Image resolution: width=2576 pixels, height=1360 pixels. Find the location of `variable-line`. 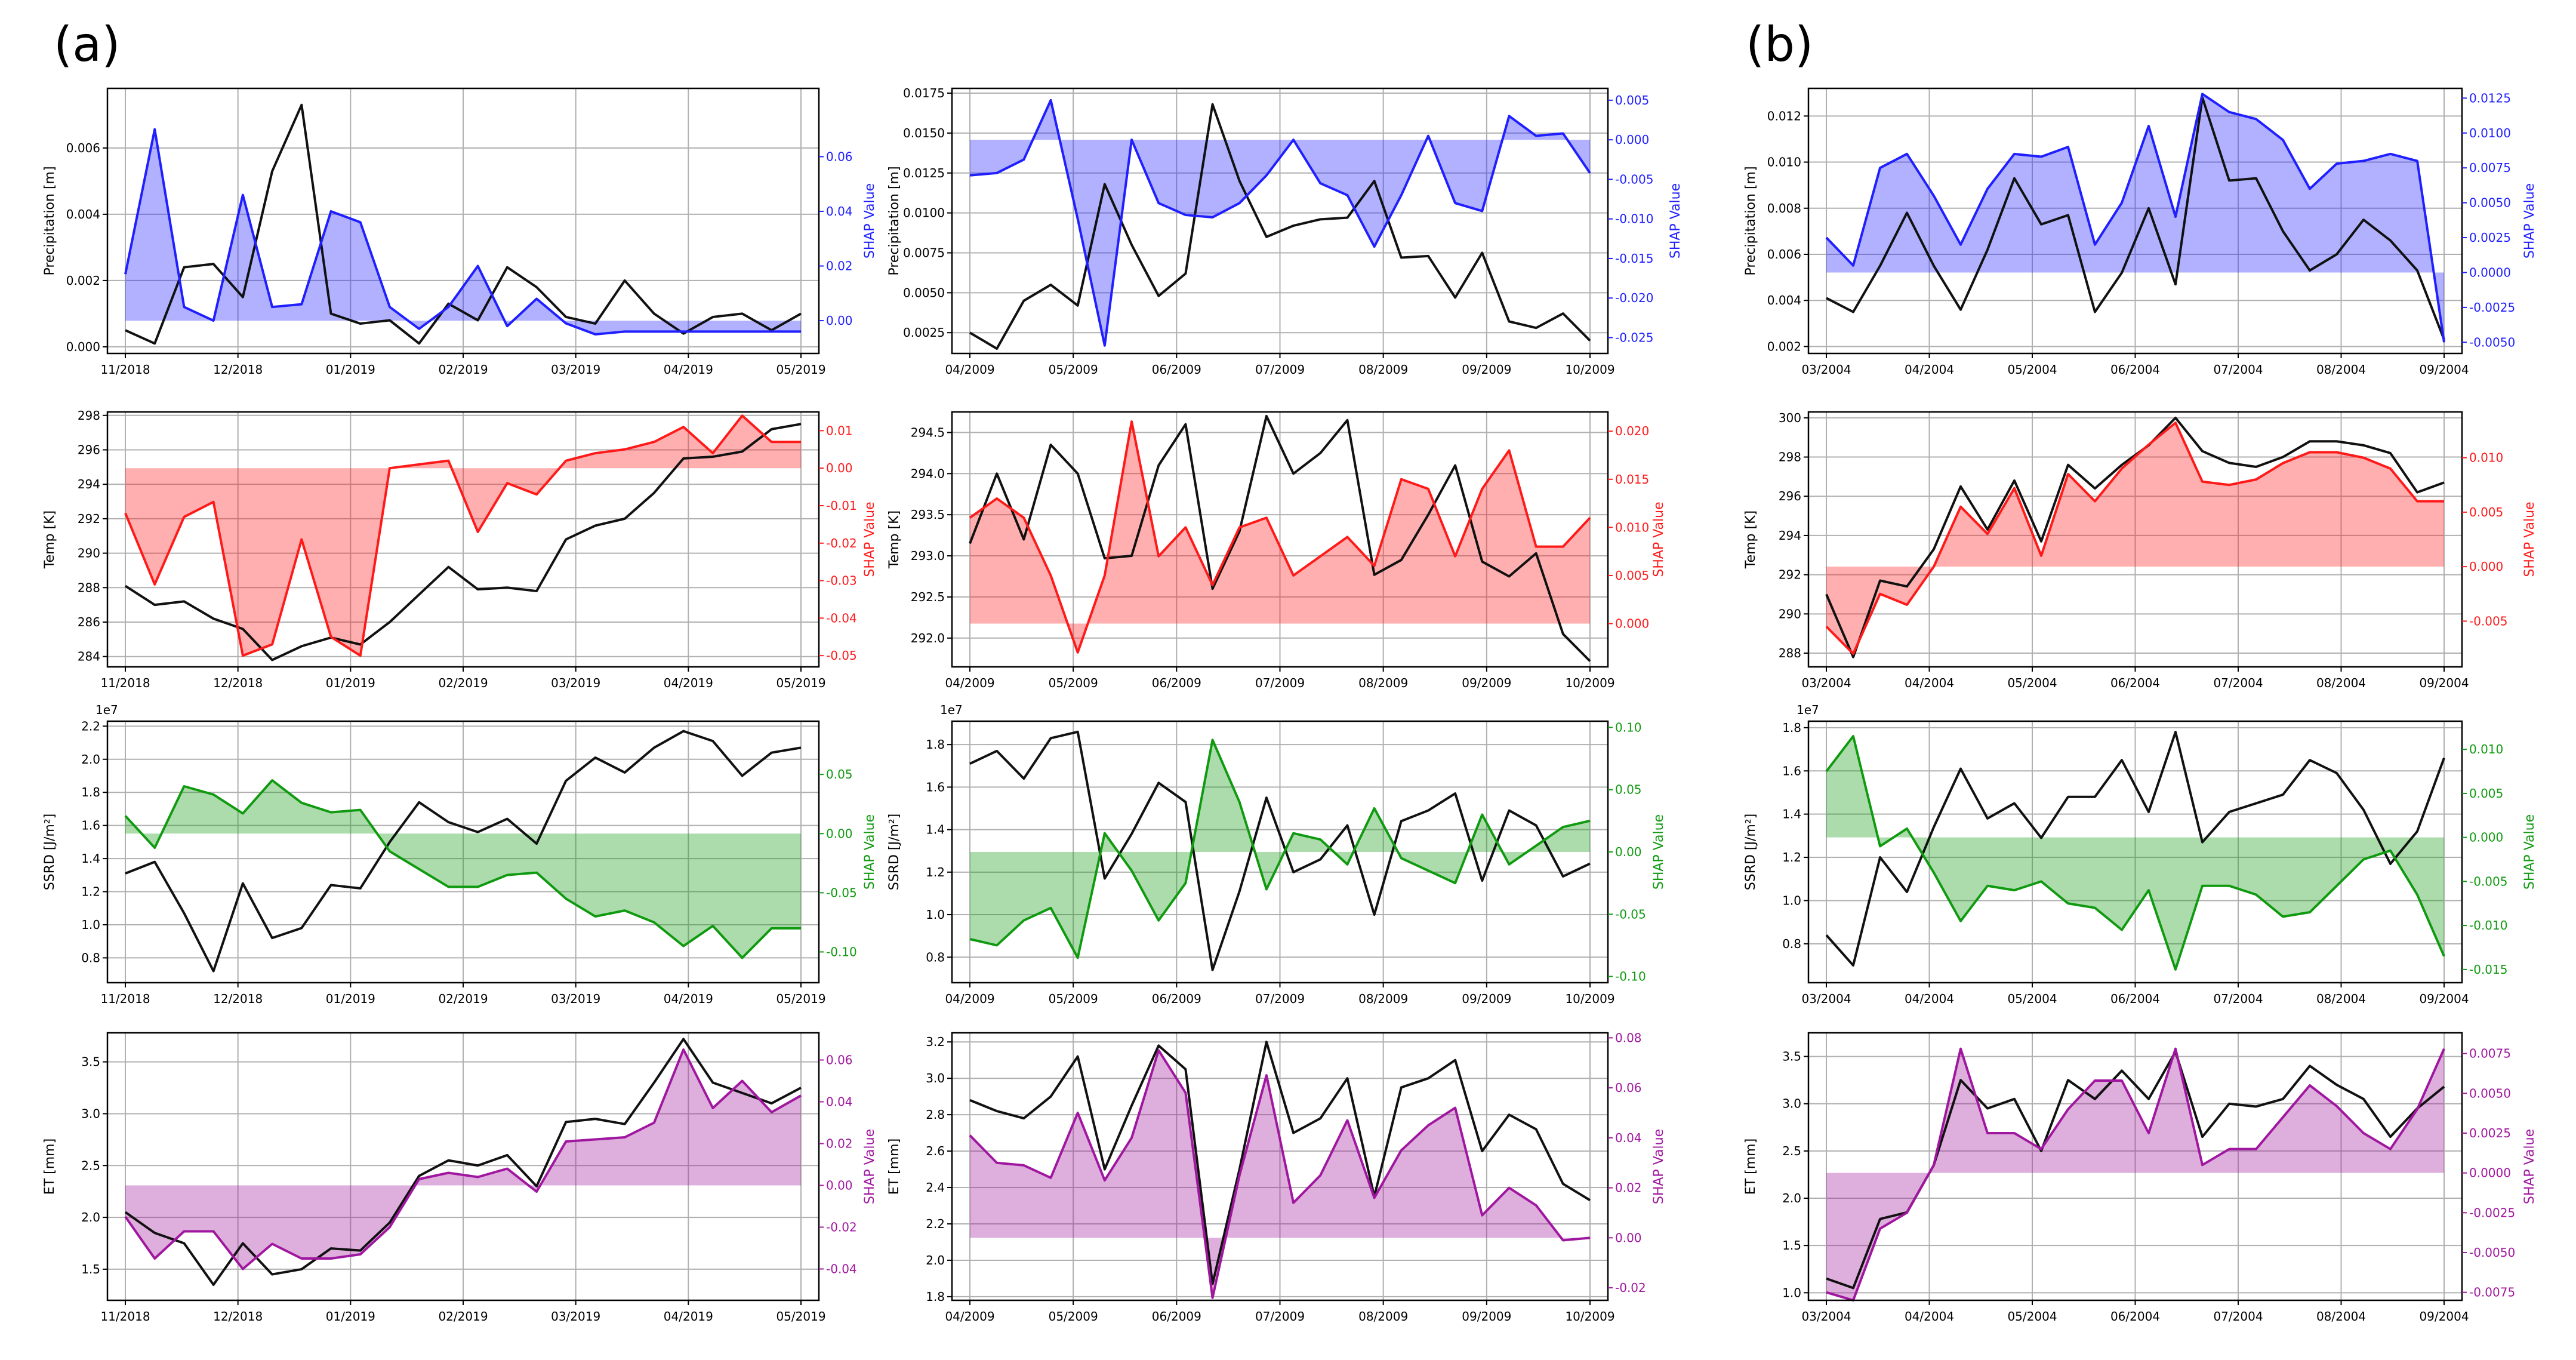

variable-line is located at coordinates (1280, 538).